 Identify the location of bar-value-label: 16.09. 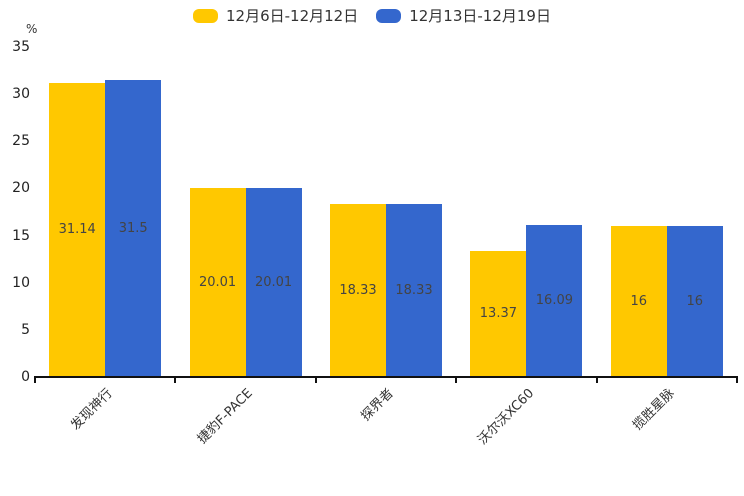
(554, 301).